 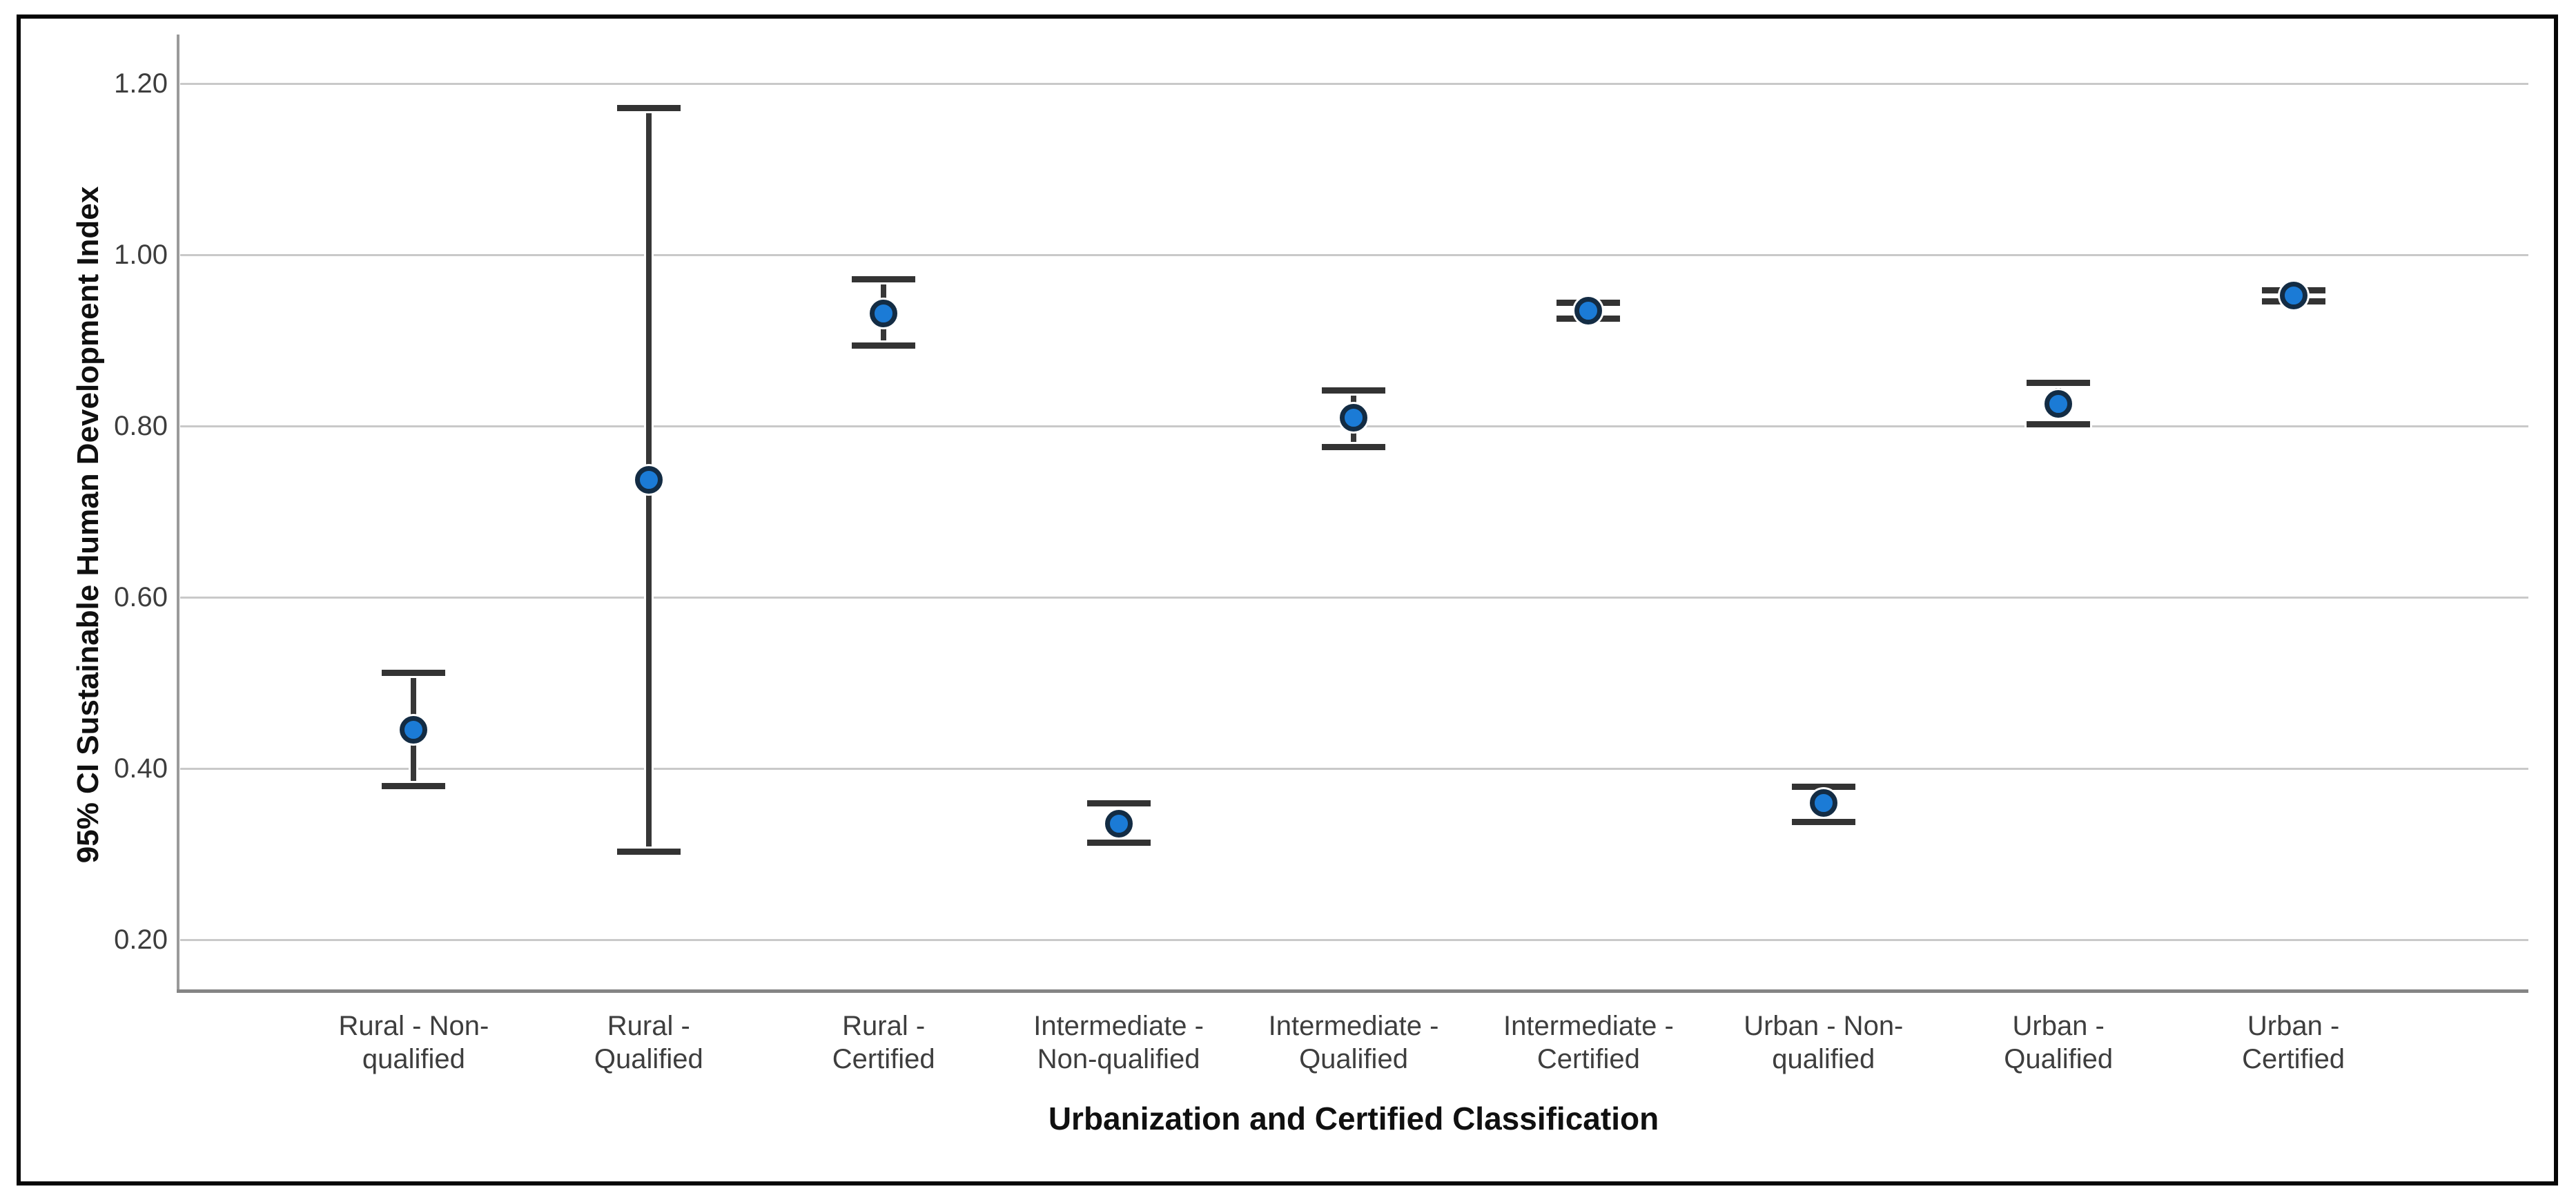 What do you see at coordinates (141, 83) in the screenshot?
I see `y-tick-label: 1.20` at bounding box center [141, 83].